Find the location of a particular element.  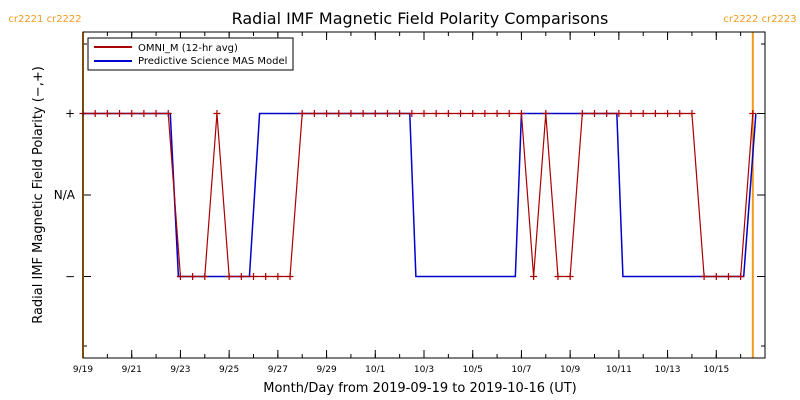

y-tick-label: + is located at coordinates (70, 114).